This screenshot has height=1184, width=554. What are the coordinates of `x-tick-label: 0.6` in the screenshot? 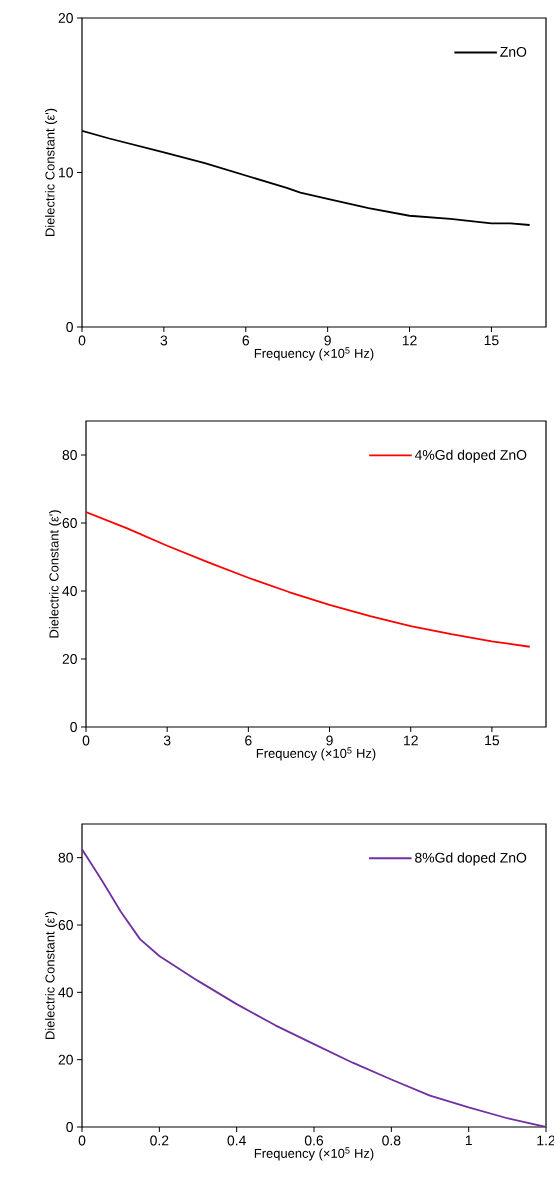 It's located at (314, 1140).